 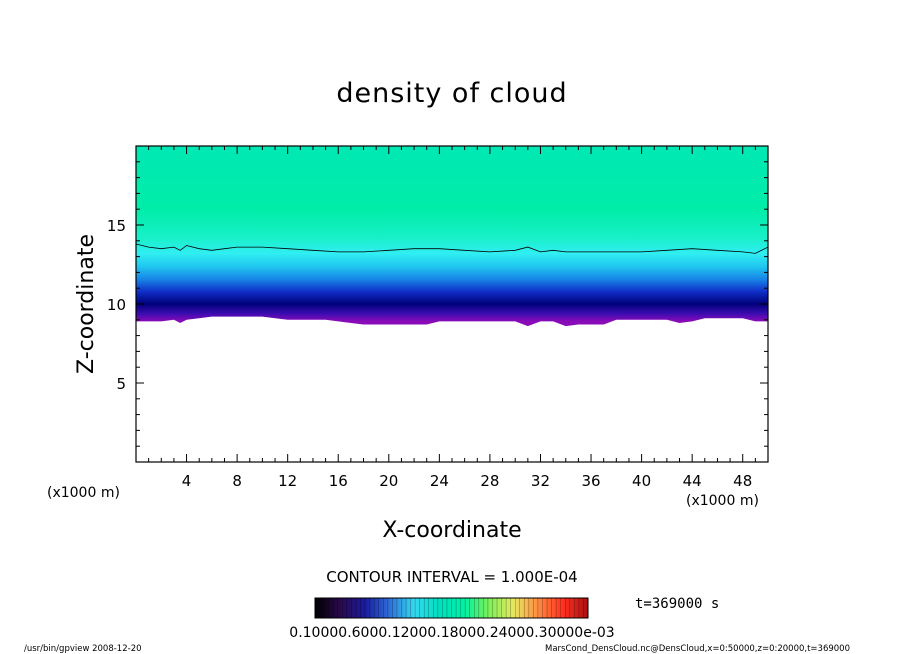 What do you see at coordinates (388, 481) in the screenshot?
I see `x-tick-label: 20` at bounding box center [388, 481].